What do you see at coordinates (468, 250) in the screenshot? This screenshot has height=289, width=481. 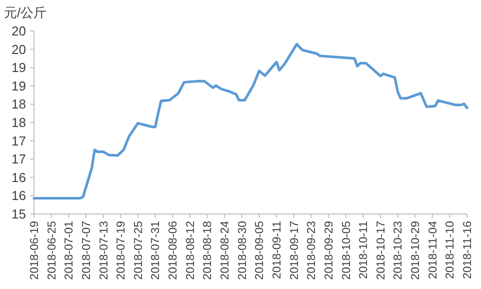 I see `x-tick-label: 2018-11-16` at bounding box center [468, 250].